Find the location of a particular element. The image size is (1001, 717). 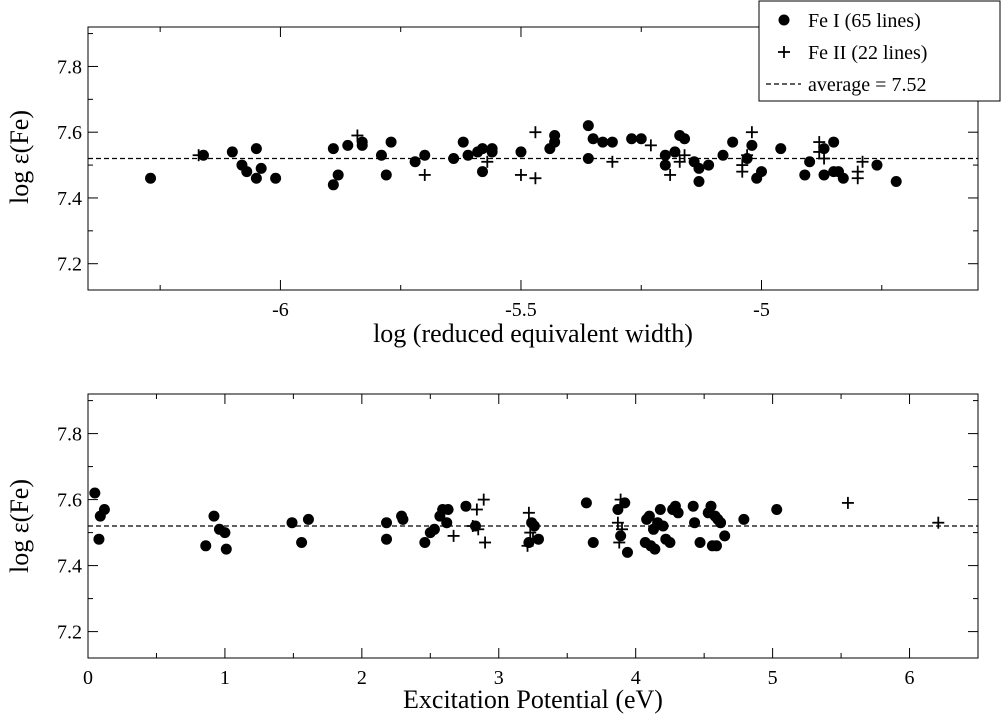

legend-label: average = 7.52 is located at coordinates (867, 85).